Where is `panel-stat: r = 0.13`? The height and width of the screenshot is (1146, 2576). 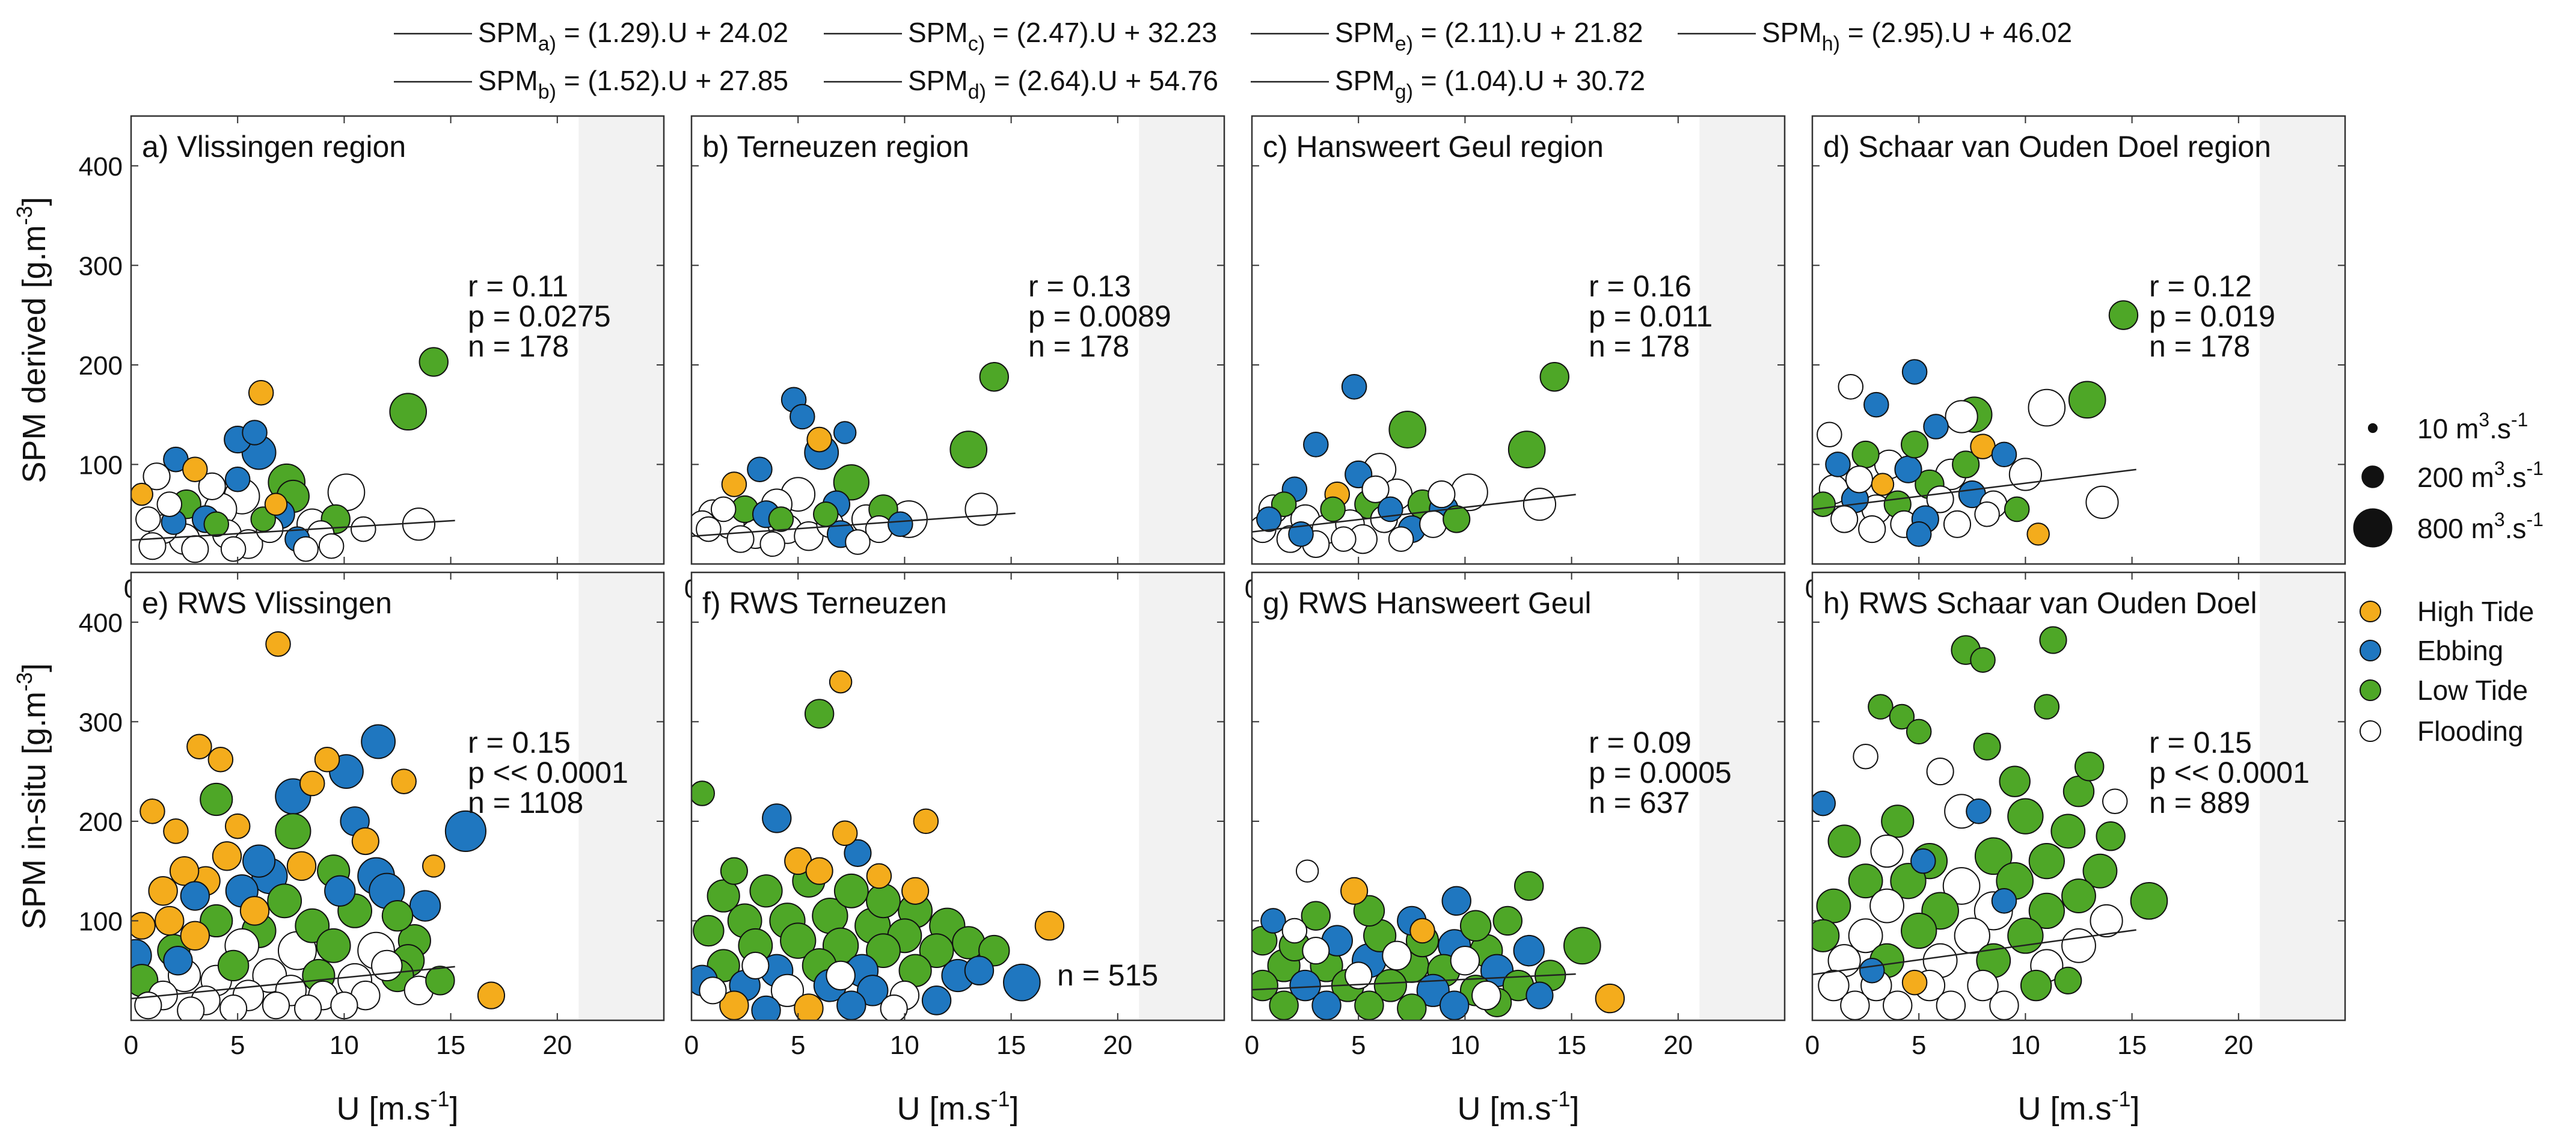 panel-stat: r = 0.13 is located at coordinates (1079, 286).